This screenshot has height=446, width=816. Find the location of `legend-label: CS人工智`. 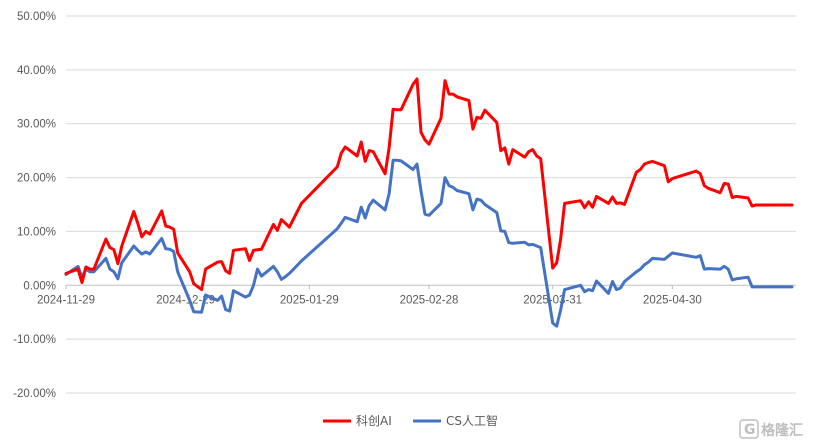

legend-label: CS人工智 is located at coordinates (472, 420).